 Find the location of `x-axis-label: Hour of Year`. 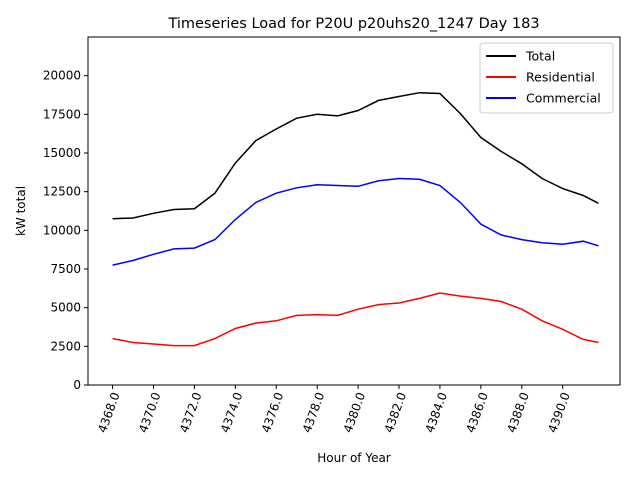

x-axis-label: Hour of Year is located at coordinates (354, 458).